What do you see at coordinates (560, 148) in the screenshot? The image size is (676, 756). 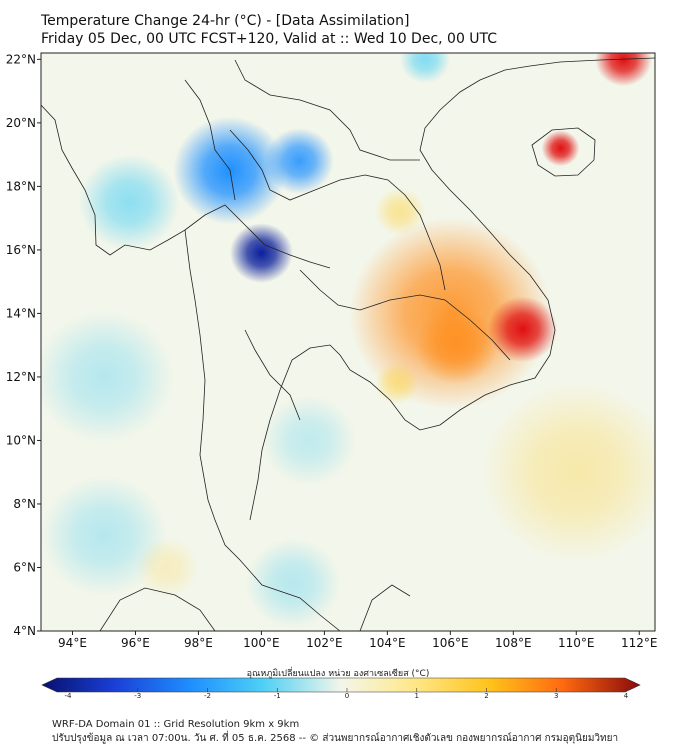 I see `anomaly-hainan-hot` at bounding box center [560, 148].